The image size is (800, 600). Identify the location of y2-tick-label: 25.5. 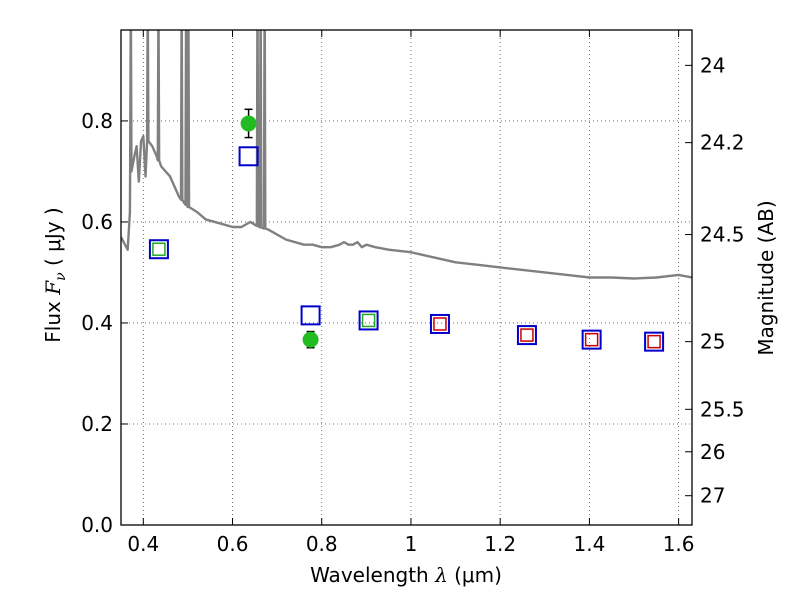
(722, 409).